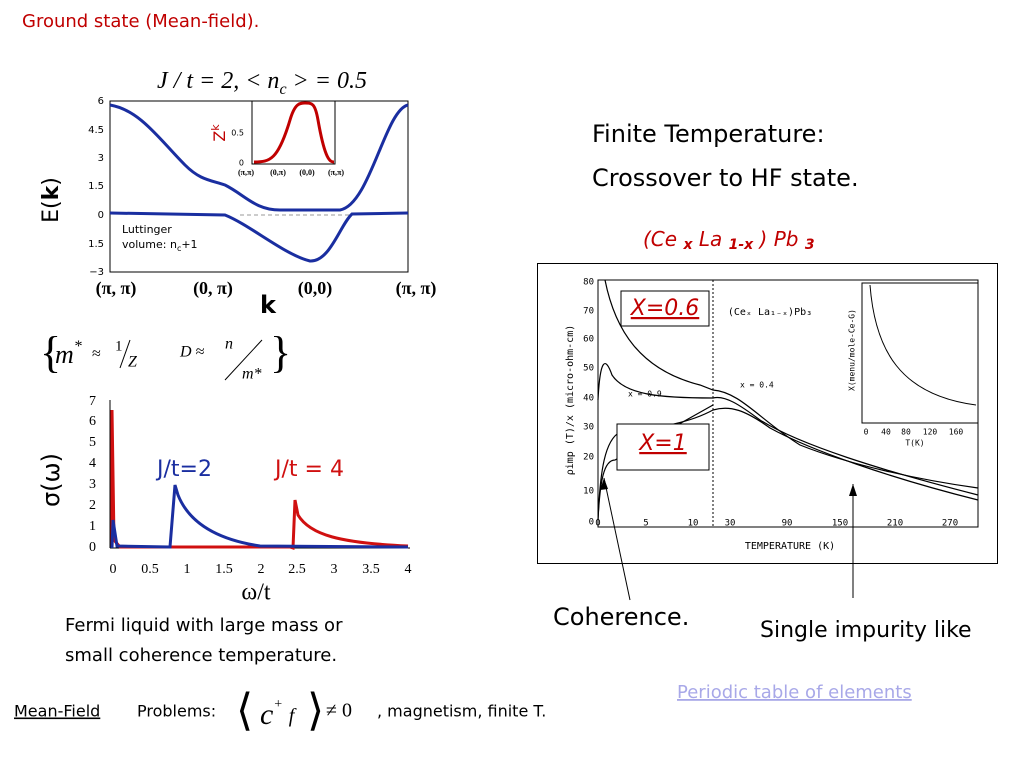 The height and width of the screenshot is (768, 1024). What do you see at coordinates (779, 239) in the screenshot?
I see `text-part: ) Pb` at bounding box center [779, 239].